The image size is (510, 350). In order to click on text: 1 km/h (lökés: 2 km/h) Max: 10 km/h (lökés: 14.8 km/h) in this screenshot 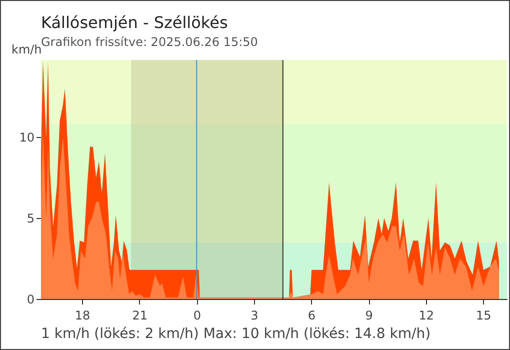, I will do `click(236, 334)`.